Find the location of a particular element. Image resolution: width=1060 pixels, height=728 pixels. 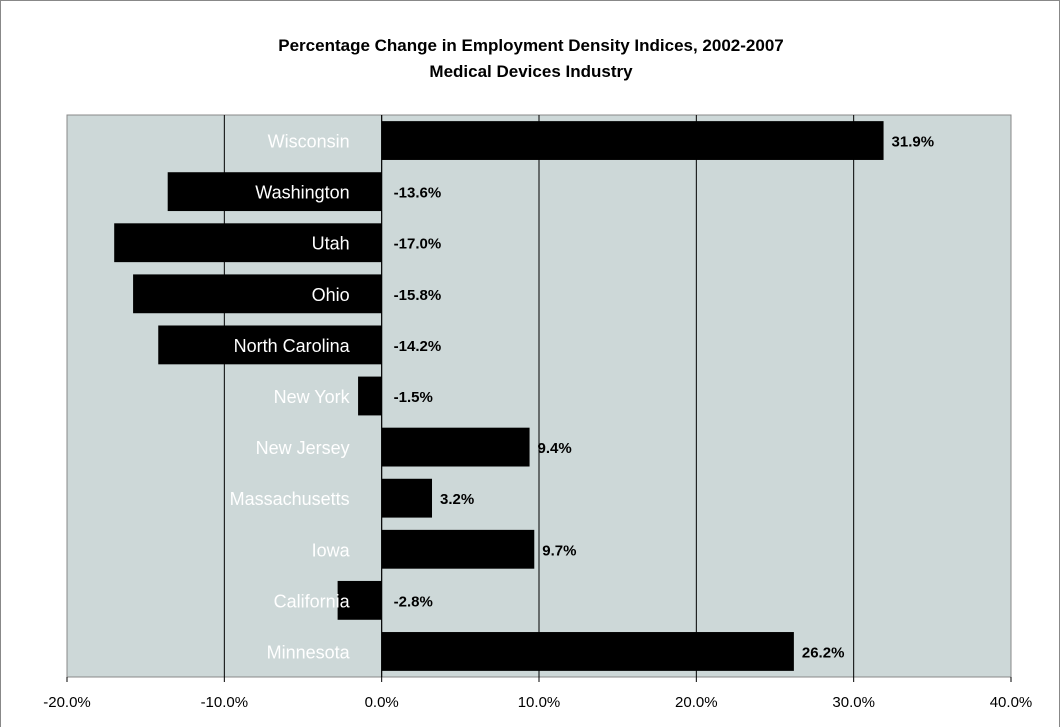

category-label: Utah is located at coordinates (331, 244).